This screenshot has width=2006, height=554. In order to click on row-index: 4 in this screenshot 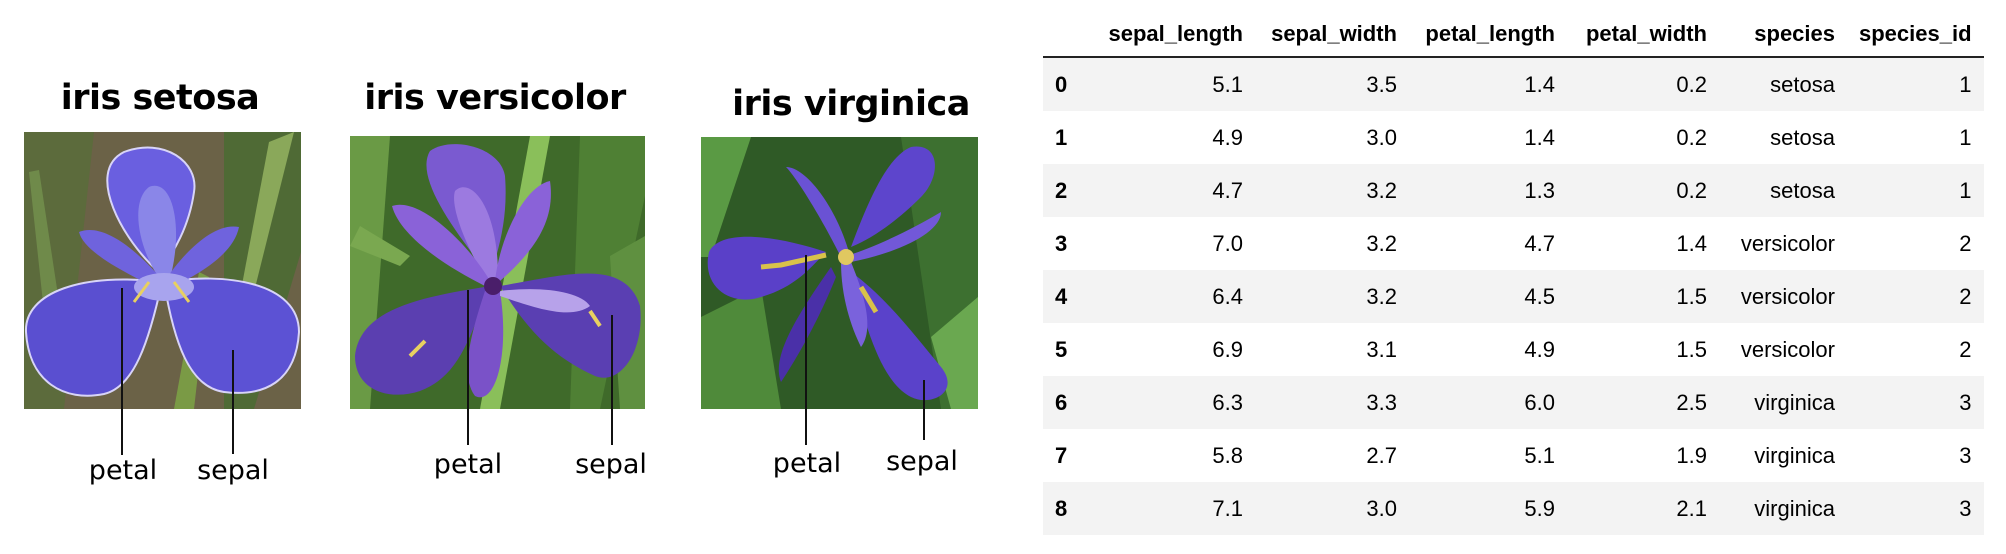, I will do `click(1061, 296)`.